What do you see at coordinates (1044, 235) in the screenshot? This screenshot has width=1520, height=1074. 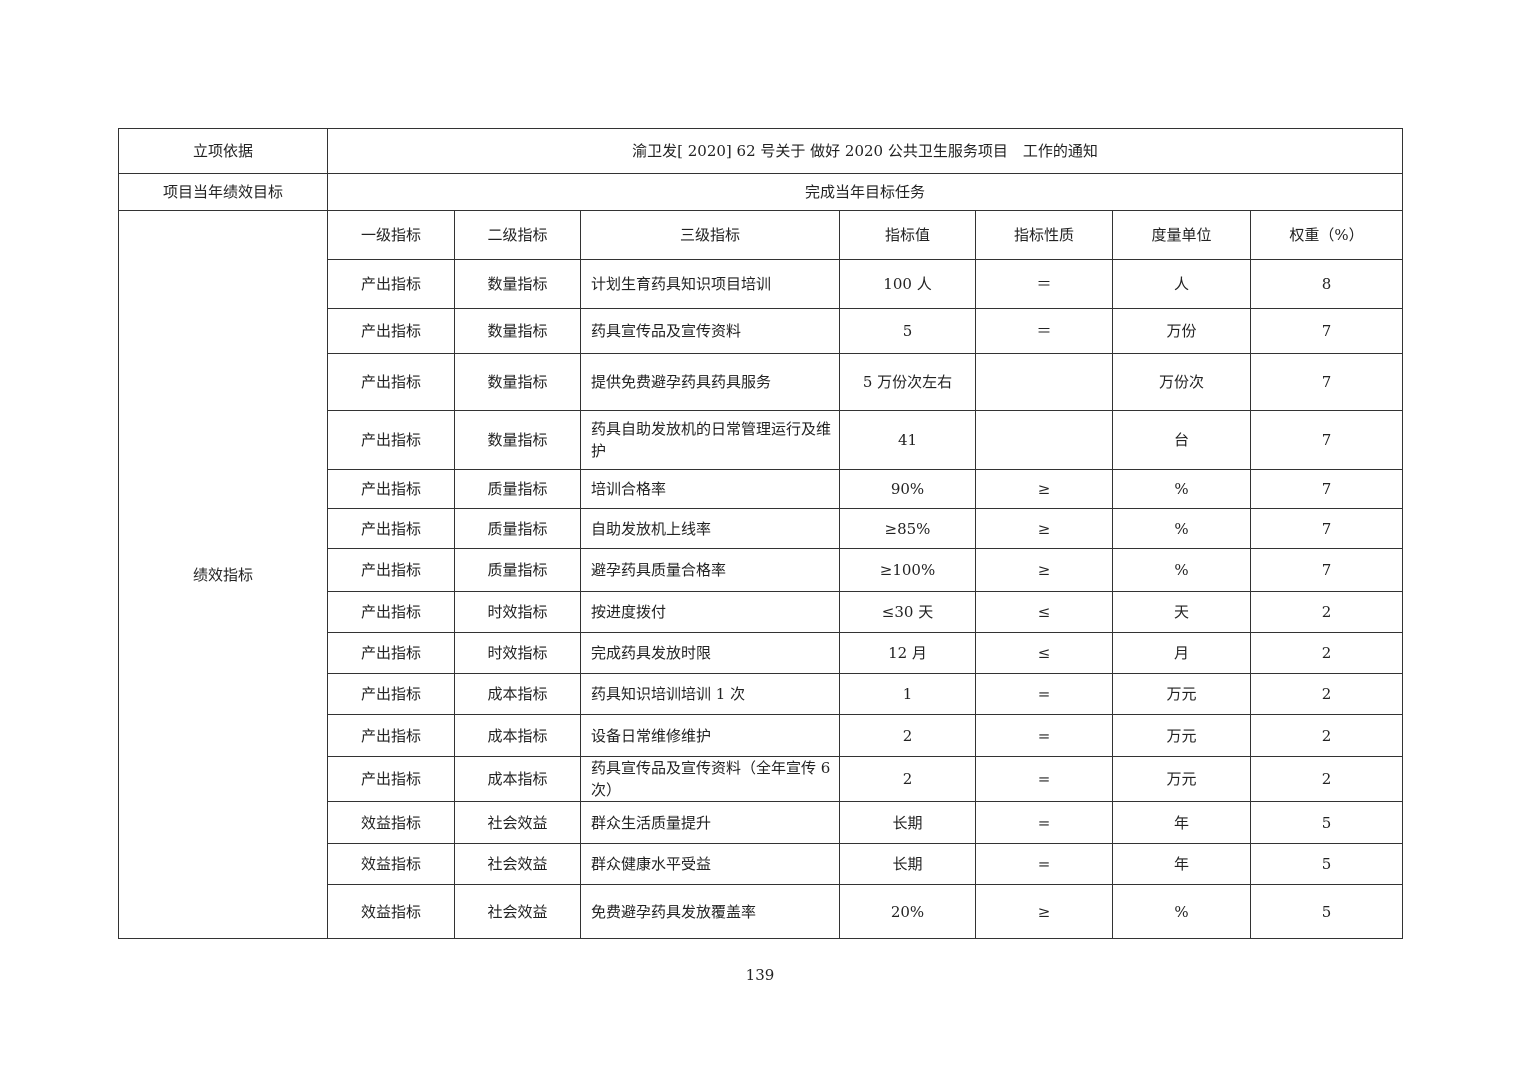 I see `column-header: 指标性质` at bounding box center [1044, 235].